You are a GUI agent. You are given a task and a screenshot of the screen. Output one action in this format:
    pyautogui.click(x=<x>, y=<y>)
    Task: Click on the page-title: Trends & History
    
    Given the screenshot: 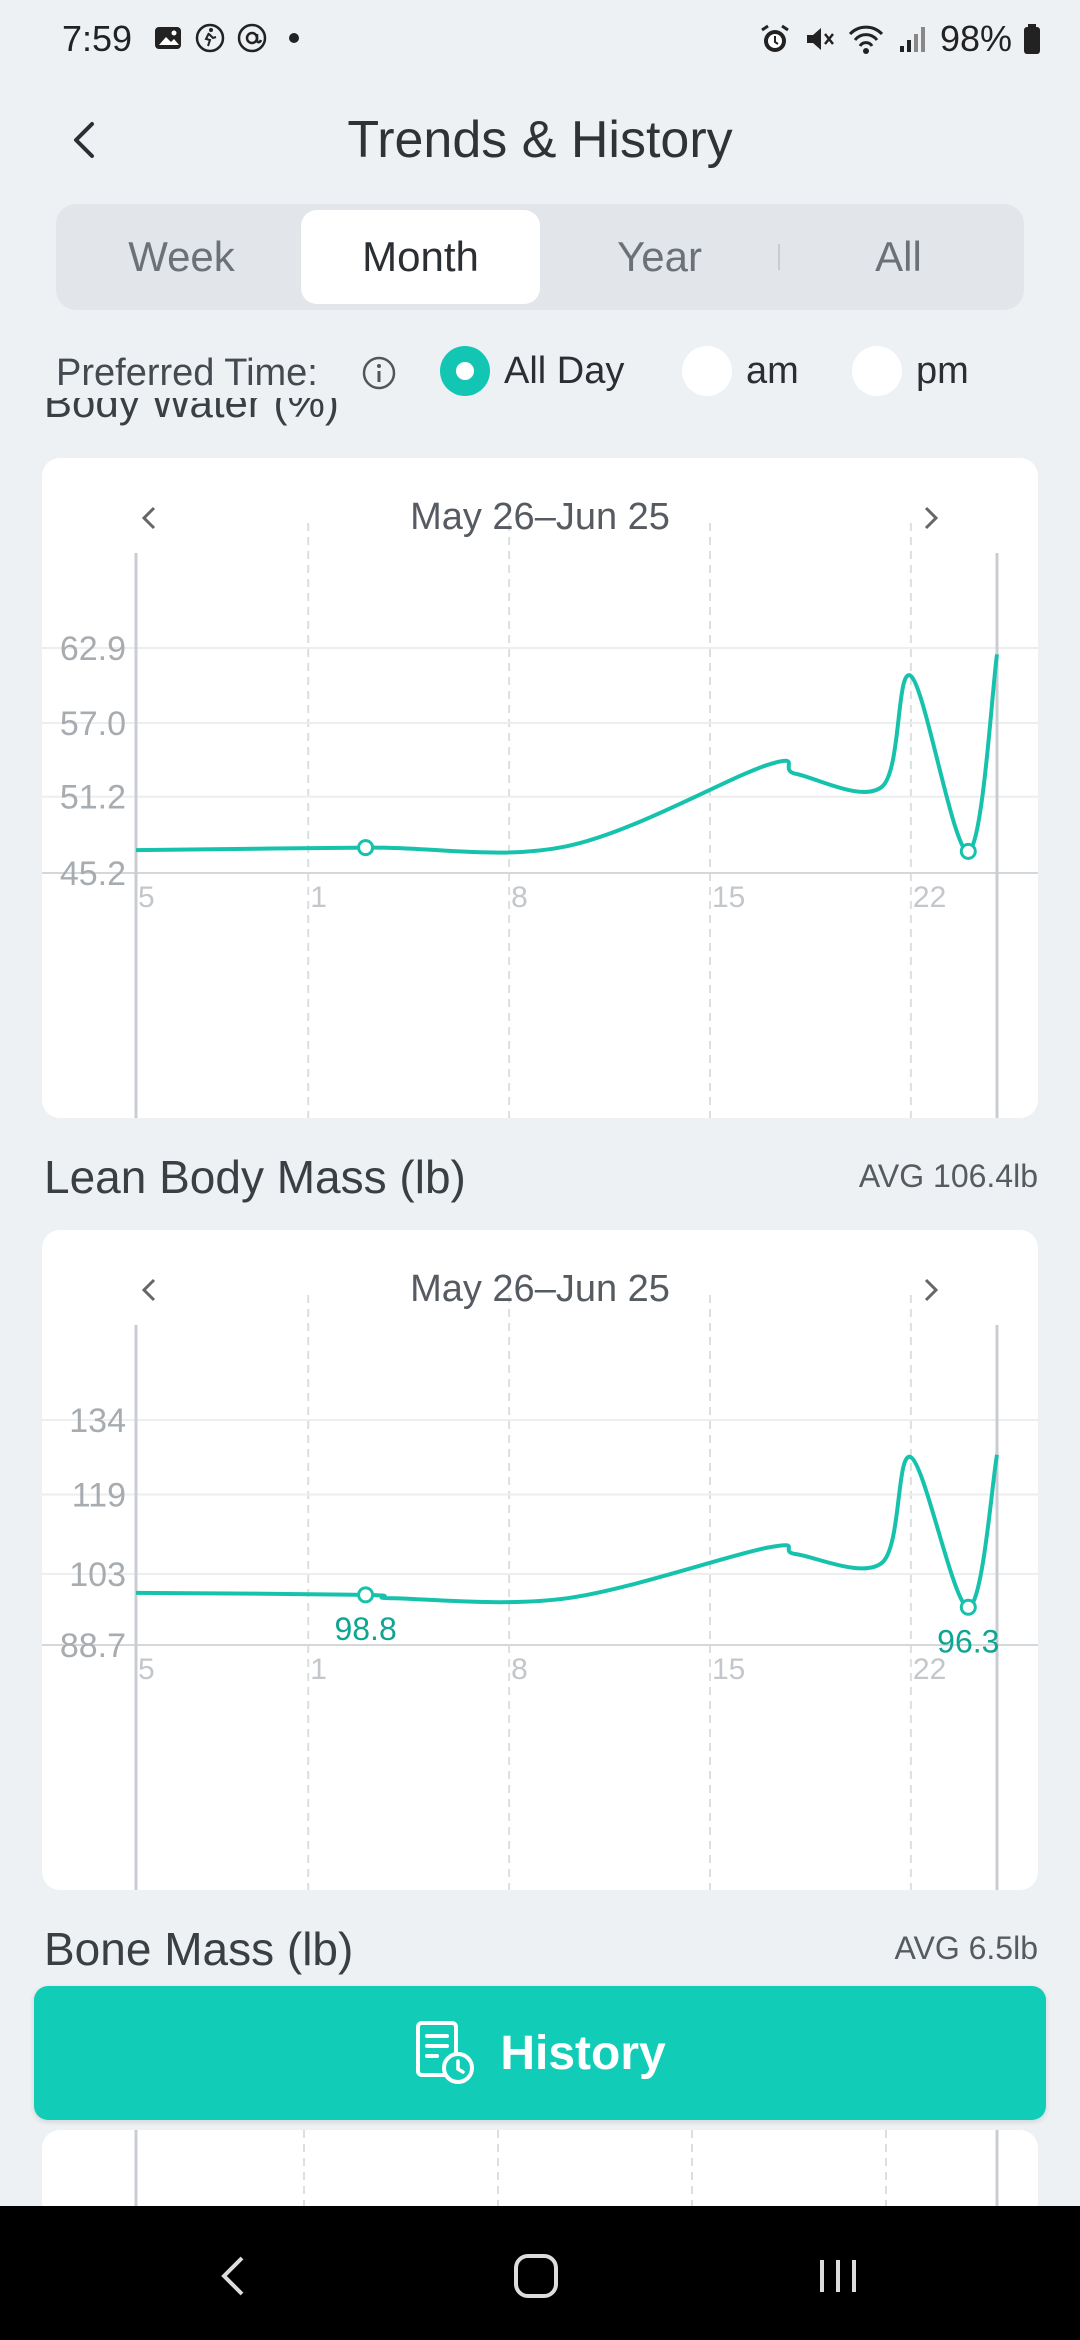 What is the action you would take?
    pyautogui.click(x=540, y=140)
    